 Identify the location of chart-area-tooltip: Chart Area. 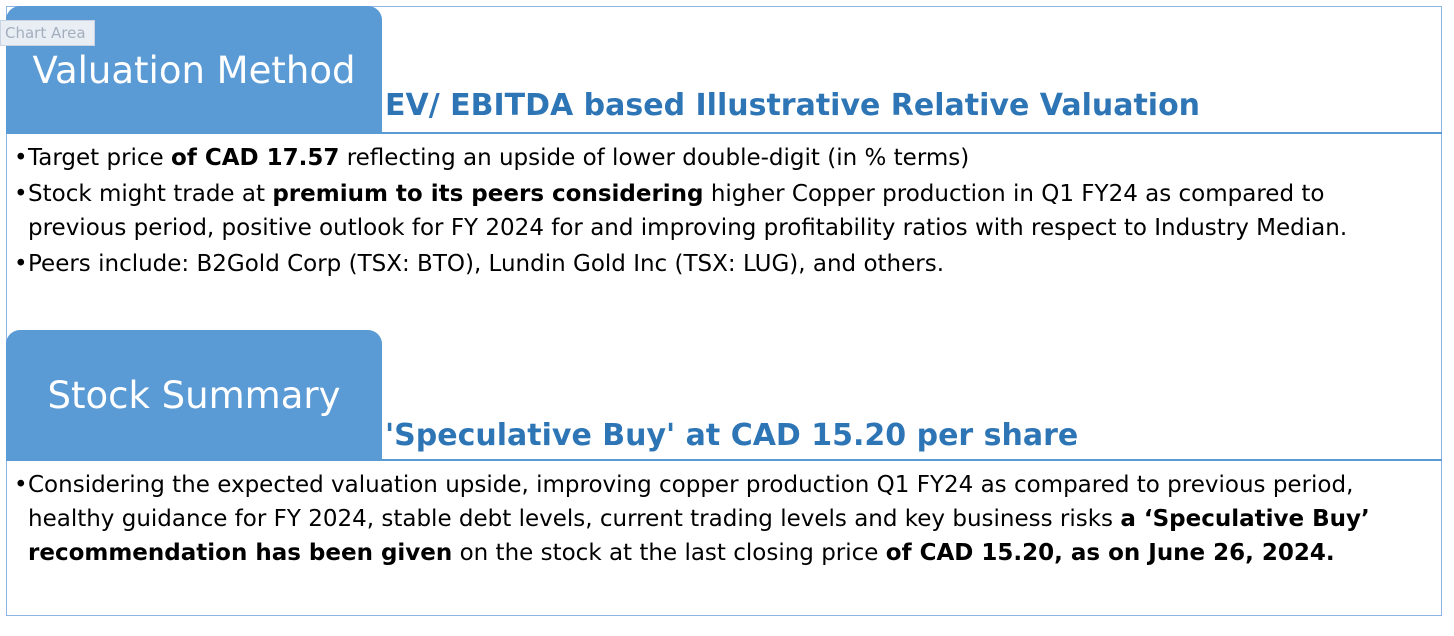
(47, 33).